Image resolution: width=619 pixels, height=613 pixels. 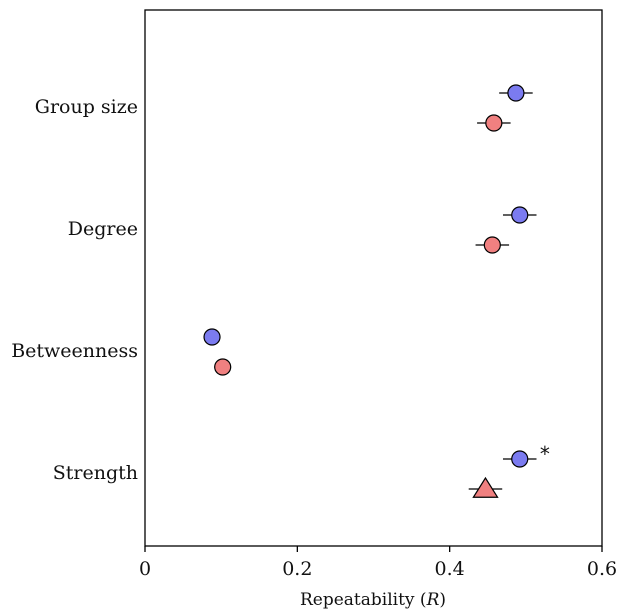 What do you see at coordinates (145, 569) in the screenshot?
I see `x-tick-label: 0` at bounding box center [145, 569].